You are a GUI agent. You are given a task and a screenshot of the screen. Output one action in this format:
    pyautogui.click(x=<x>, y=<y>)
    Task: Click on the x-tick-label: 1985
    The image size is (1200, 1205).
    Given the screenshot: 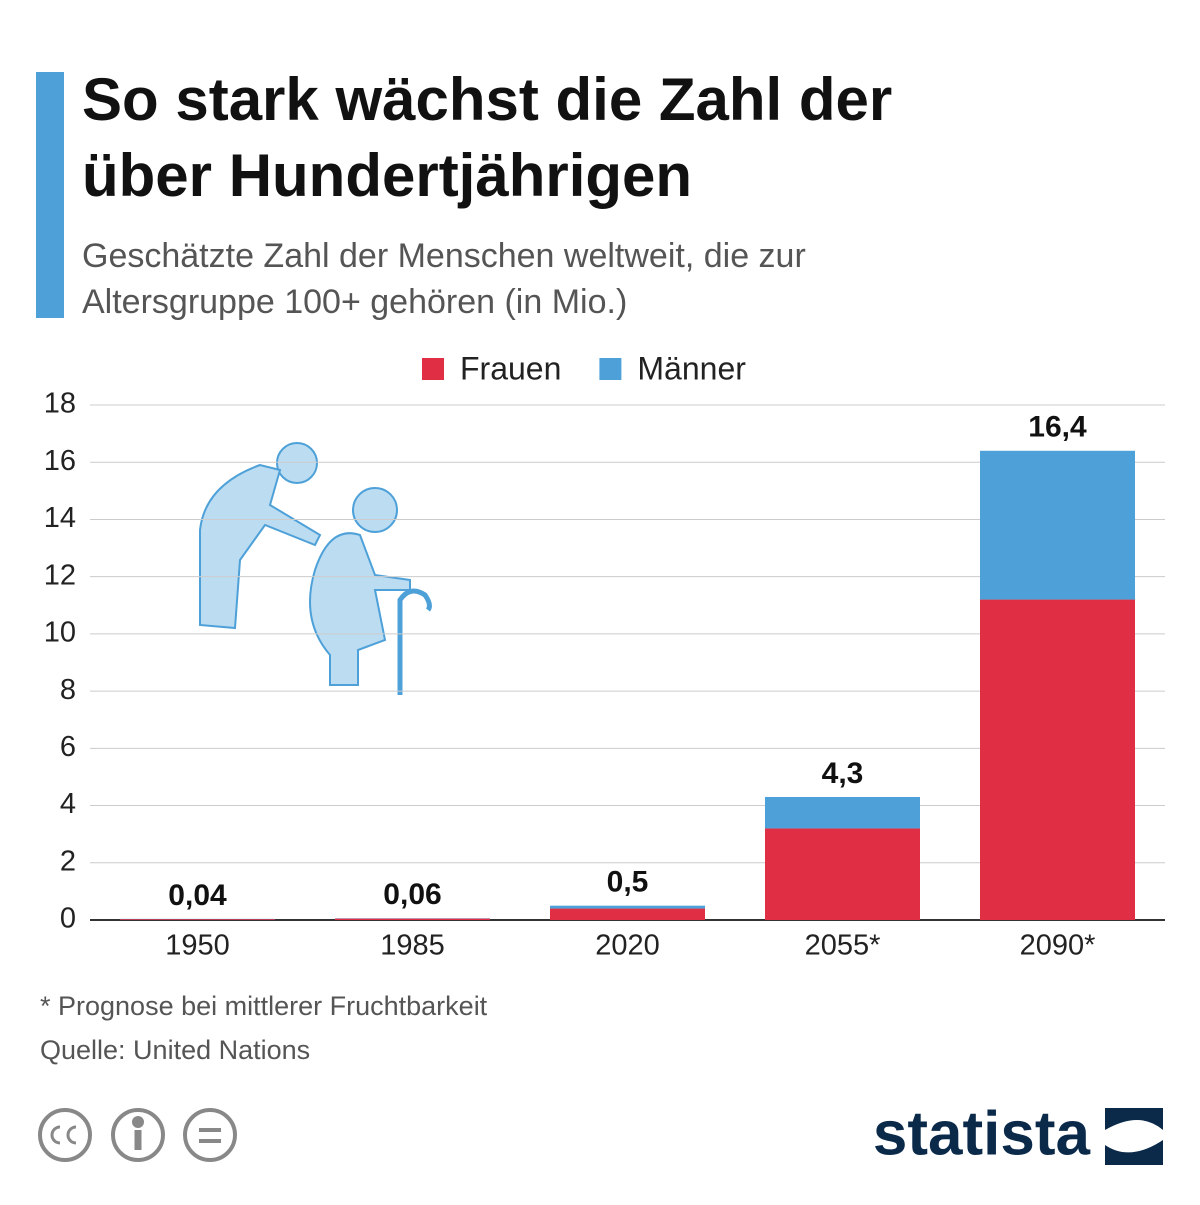 What is the action you would take?
    pyautogui.click(x=412, y=946)
    